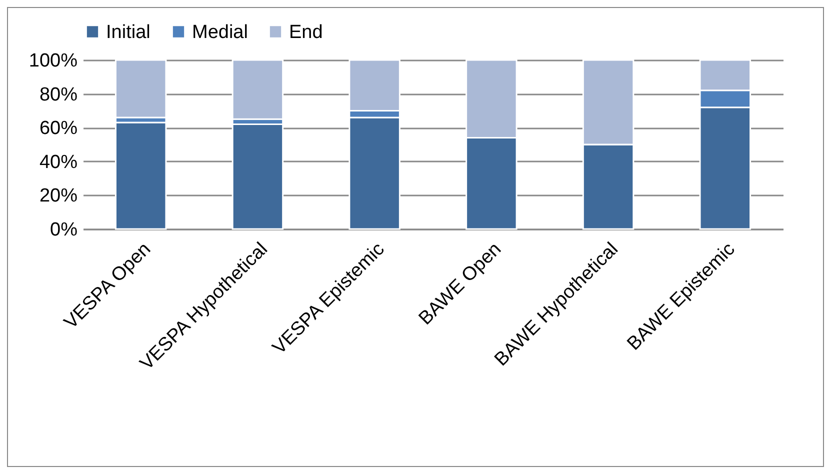 The width and height of the screenshot is (833, 476). I want to click on y-tick-label: 0%, so click(64, 230).